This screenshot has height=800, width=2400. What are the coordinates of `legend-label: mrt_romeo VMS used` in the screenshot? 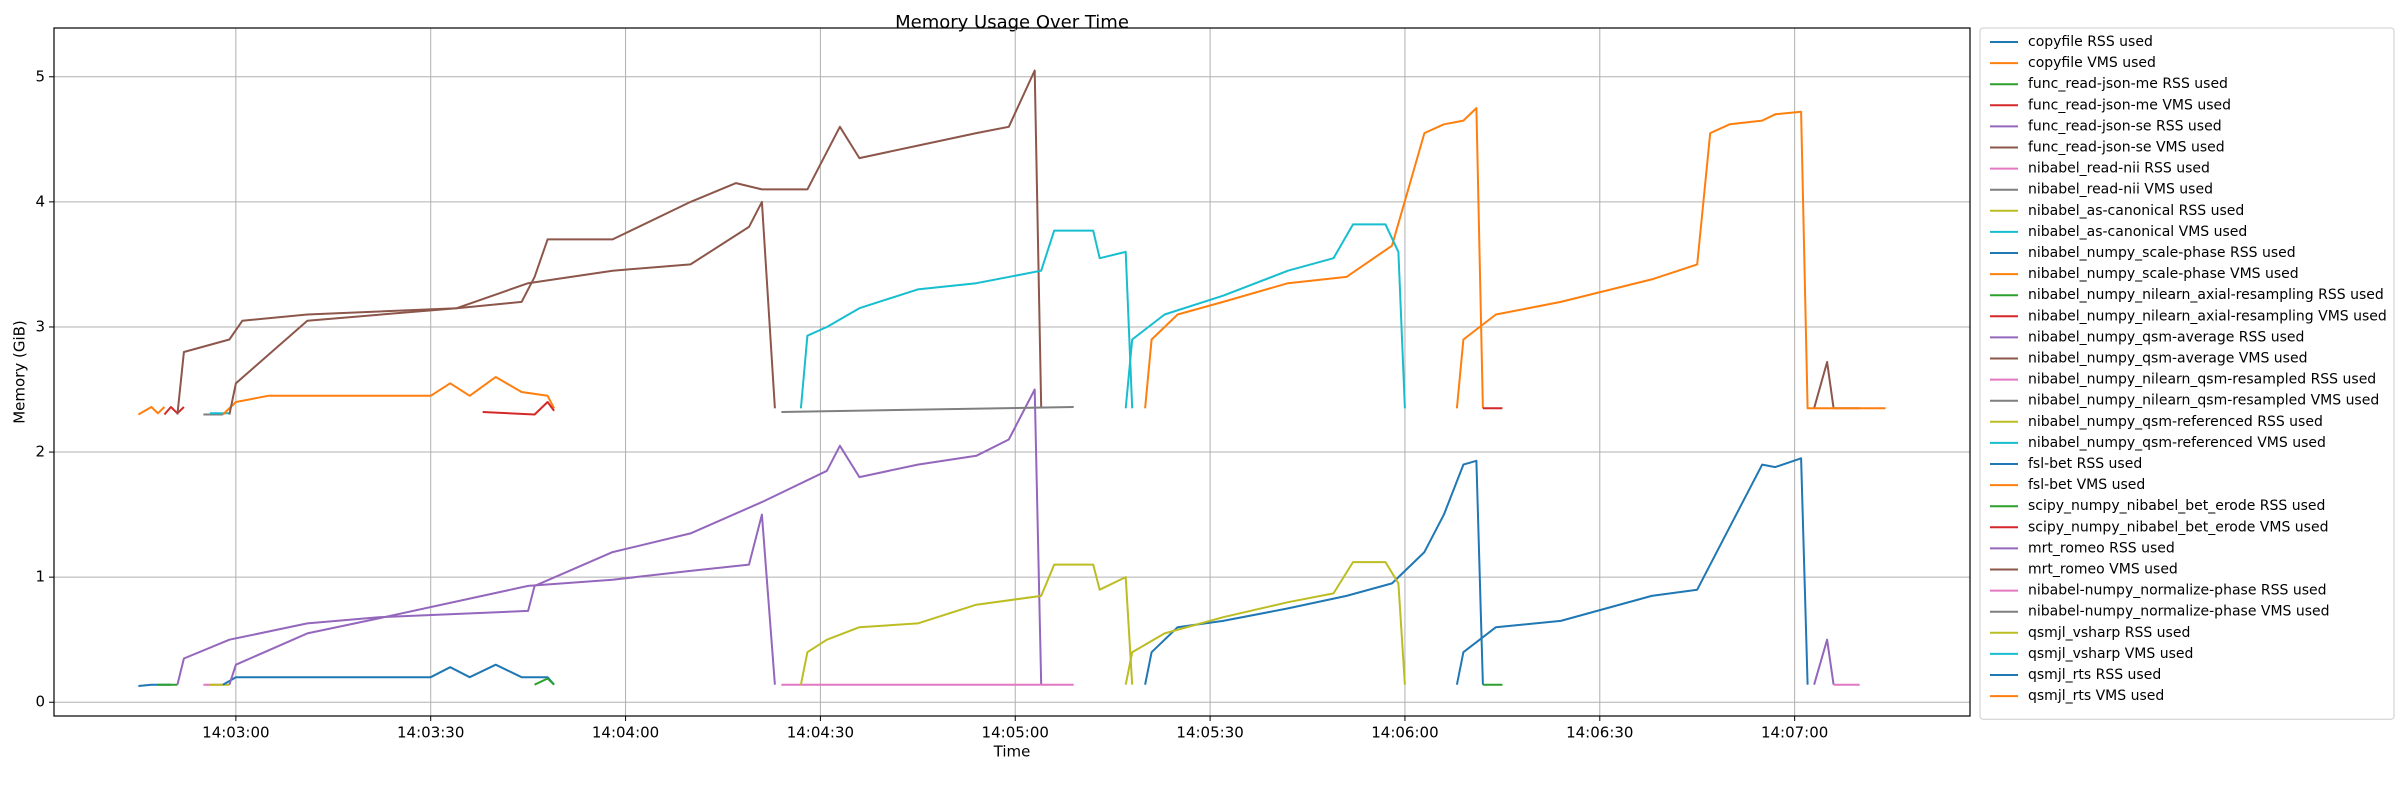 It's located at (2103, 570).